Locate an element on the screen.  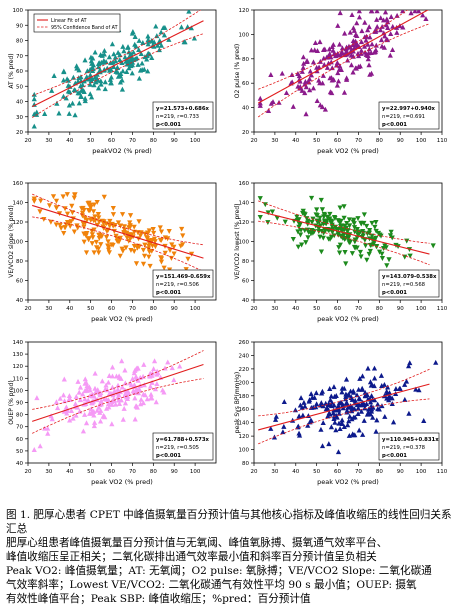
y-axis-label: AT (% pred) is located at coordinates (11, 70).